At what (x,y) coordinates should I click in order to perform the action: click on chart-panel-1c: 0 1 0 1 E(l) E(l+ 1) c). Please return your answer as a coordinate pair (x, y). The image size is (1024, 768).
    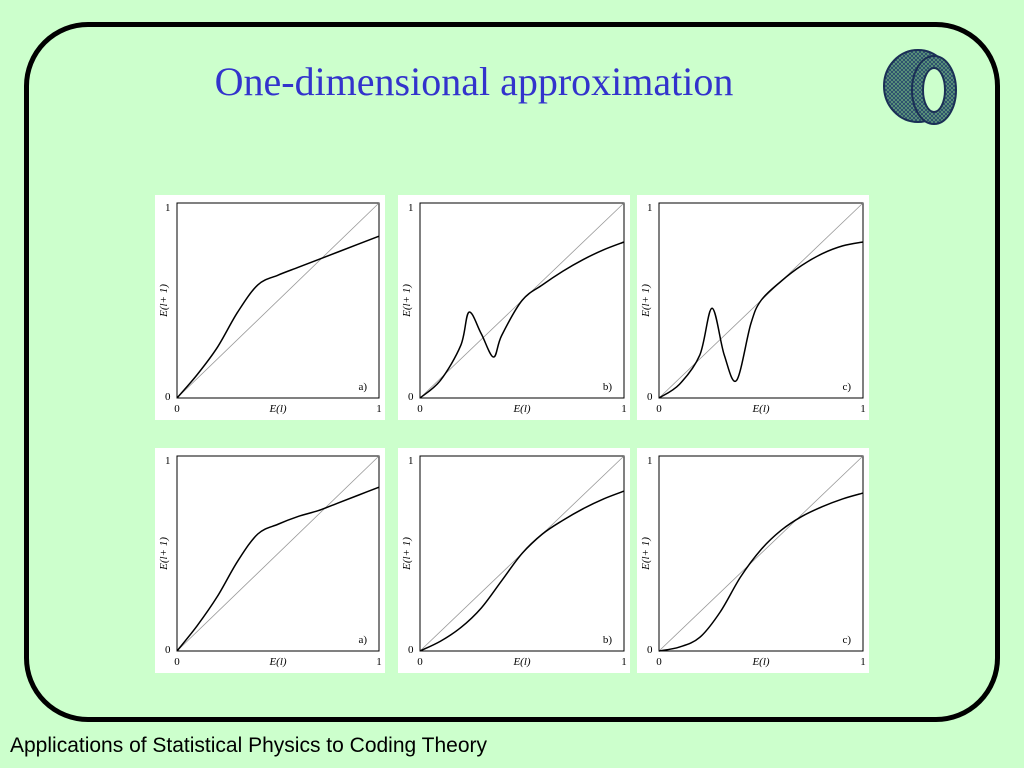
    Looking at the image, I should click on (753, 307).